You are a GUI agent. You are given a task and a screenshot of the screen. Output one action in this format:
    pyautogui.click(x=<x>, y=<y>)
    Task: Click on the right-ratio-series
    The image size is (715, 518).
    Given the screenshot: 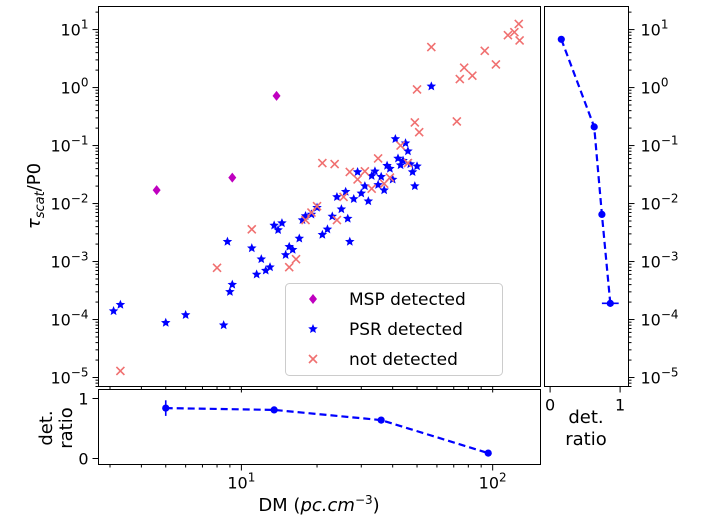 What is the action you would take?
    pyautogui.click(x=588, y=171)
    